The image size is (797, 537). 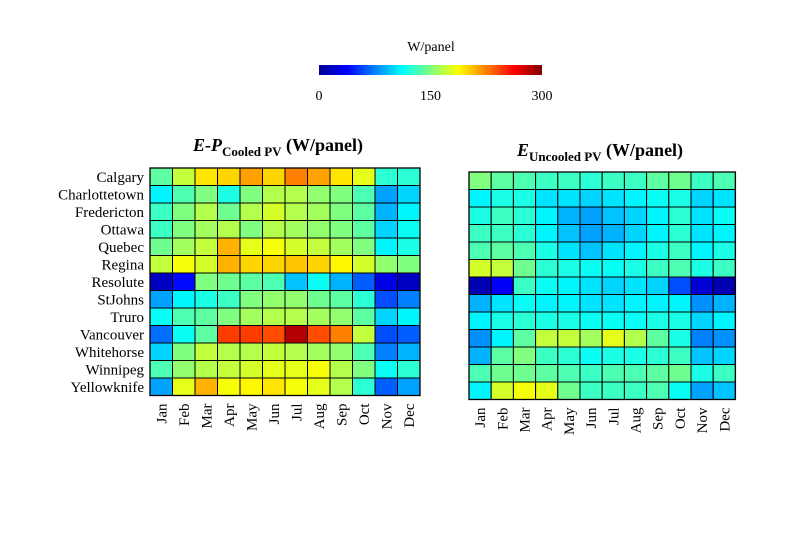 What do you see at coordinates (725, 419) in the screenshot?
I see `column-label: Dec` at bounding box center [725, 419].